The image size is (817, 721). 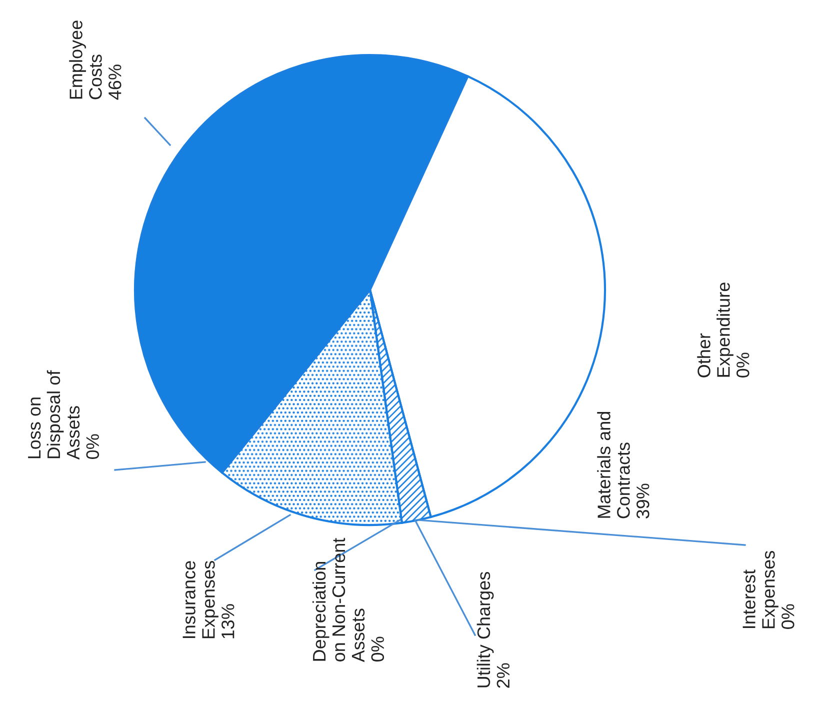 I want to click on slice-label: Employee Costs, so click(x=85, y=60).